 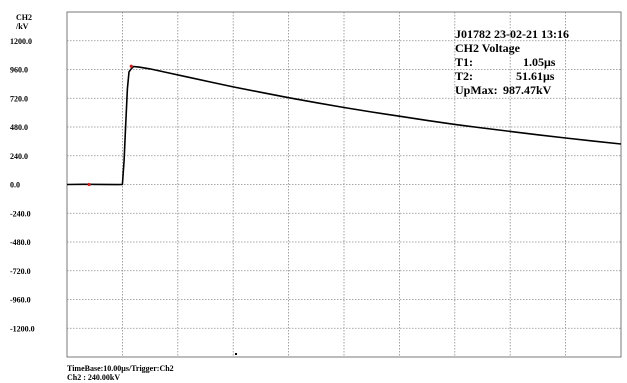 I want to click on y-tick-label: -960.0, so click(x=20, y=300).